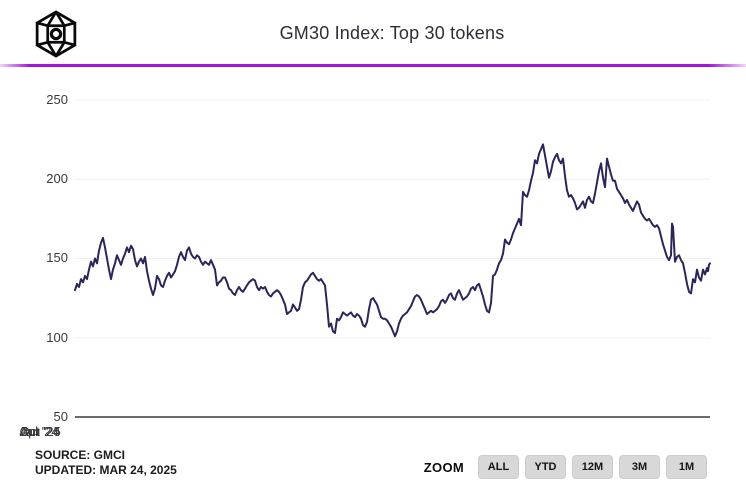 This screenshot has height=490, width=746. I want to click on source-line: SOURCE: GMCI, so click(80, 455).